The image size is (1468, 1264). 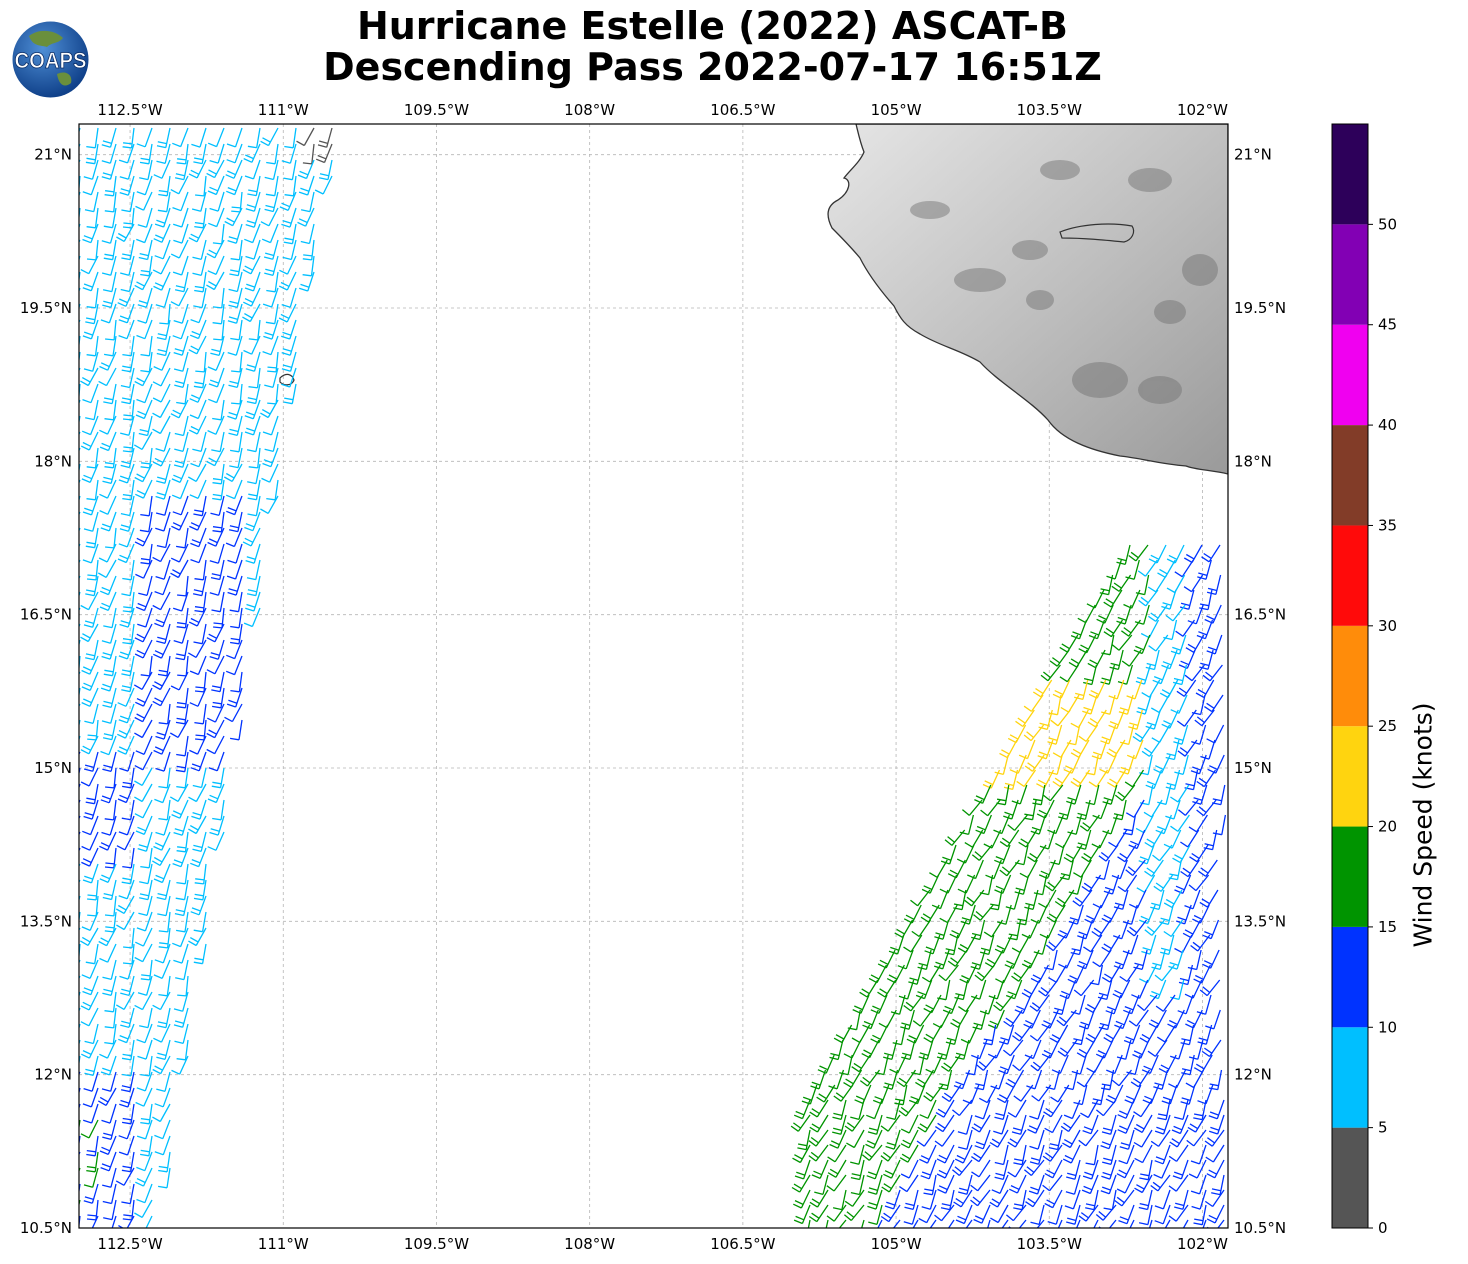 I want to click on terrain-shading, so click(x=1064, y=282).